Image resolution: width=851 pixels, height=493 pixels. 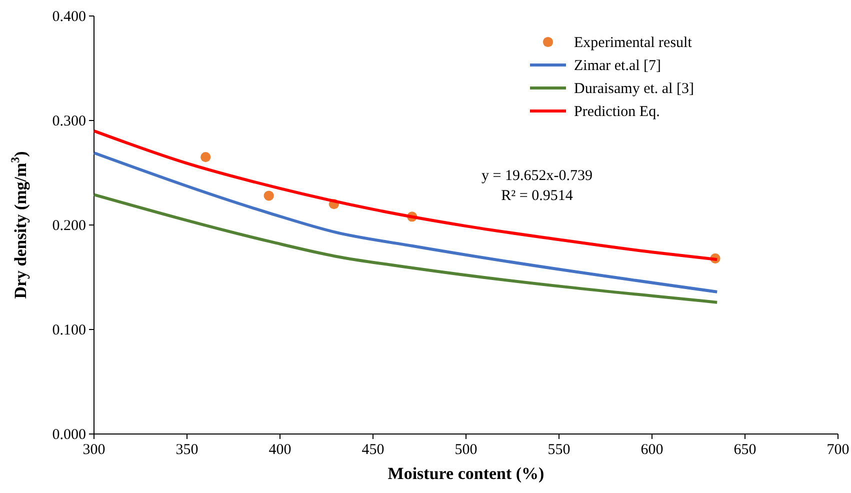 What do you see at coordinates (69, 330) in the screenshot?
I see `y-tick-label: 0.100` at bounding box center [69, 330].